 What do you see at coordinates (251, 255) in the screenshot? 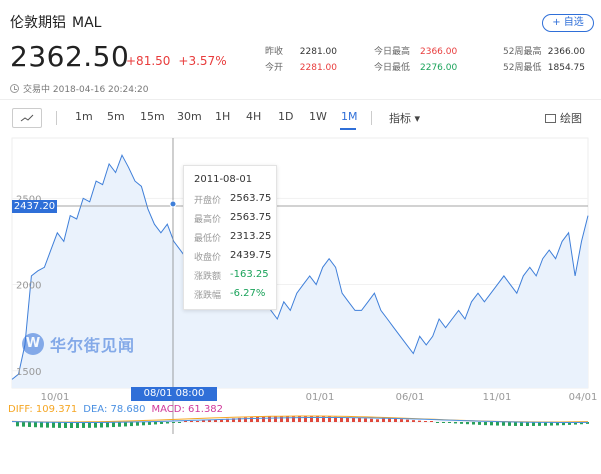
I see `tooltip-value: 2439.75` at bounding box center [251, 255].